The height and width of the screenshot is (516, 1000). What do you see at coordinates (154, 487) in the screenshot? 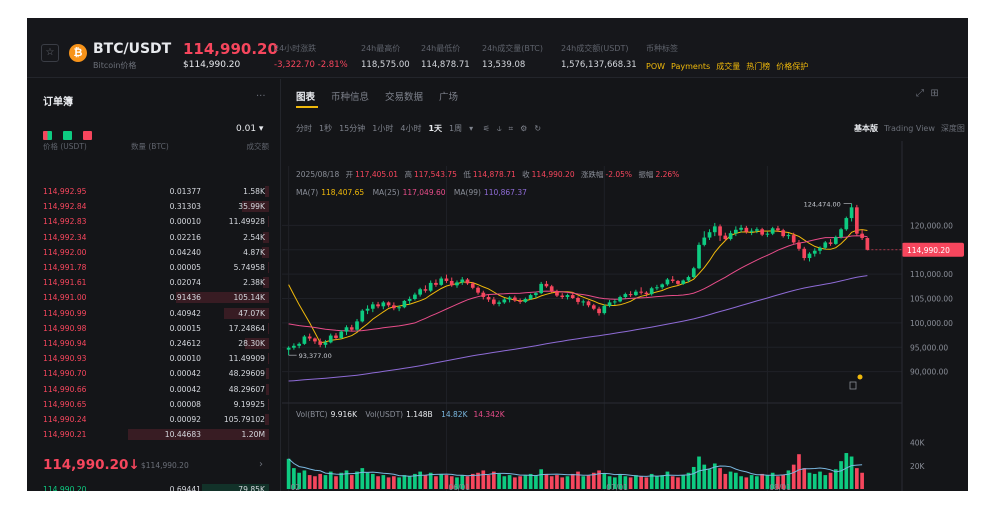
I see `bid-row: 114,990.20 0.69441 79.85K` at bounding box center [154, 487].